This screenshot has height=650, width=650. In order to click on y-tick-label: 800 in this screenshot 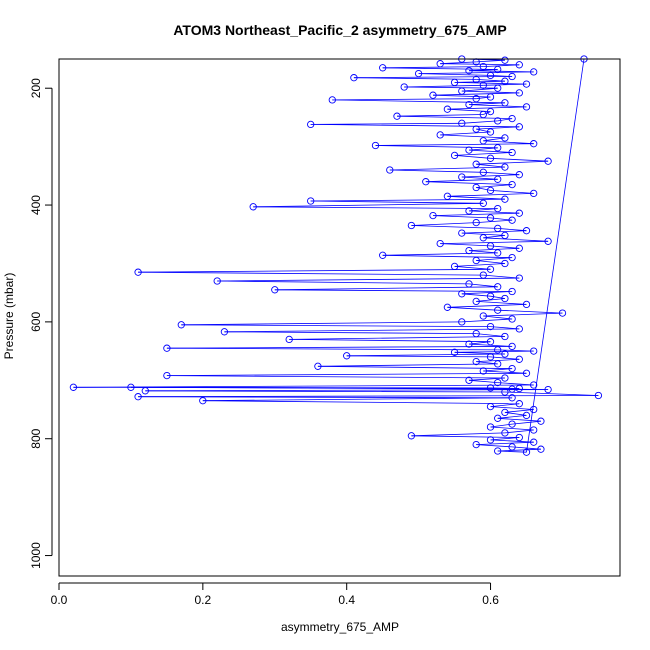, I will do `click(36, 438)`.